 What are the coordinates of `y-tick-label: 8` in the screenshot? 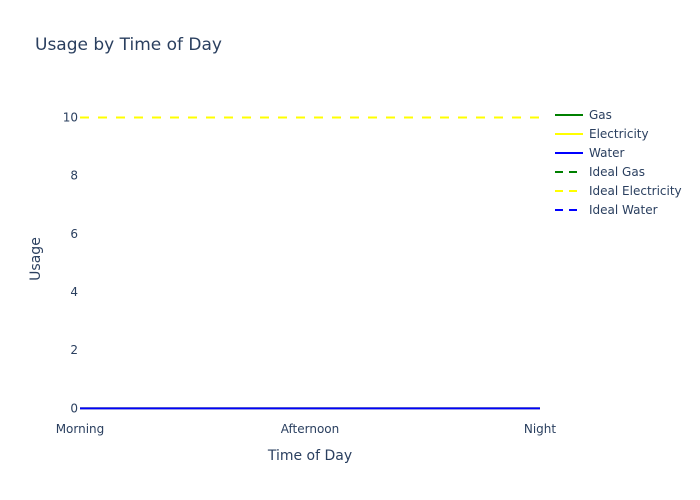 It's located at (74, 176).